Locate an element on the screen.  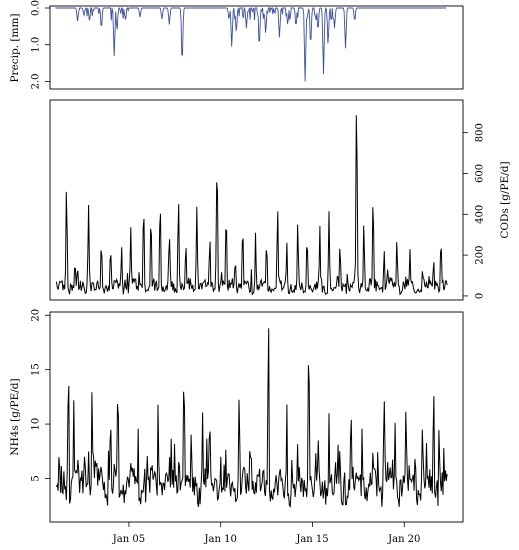
time-x-tick-label: Jan 20 is located at coordinates (403, 539).